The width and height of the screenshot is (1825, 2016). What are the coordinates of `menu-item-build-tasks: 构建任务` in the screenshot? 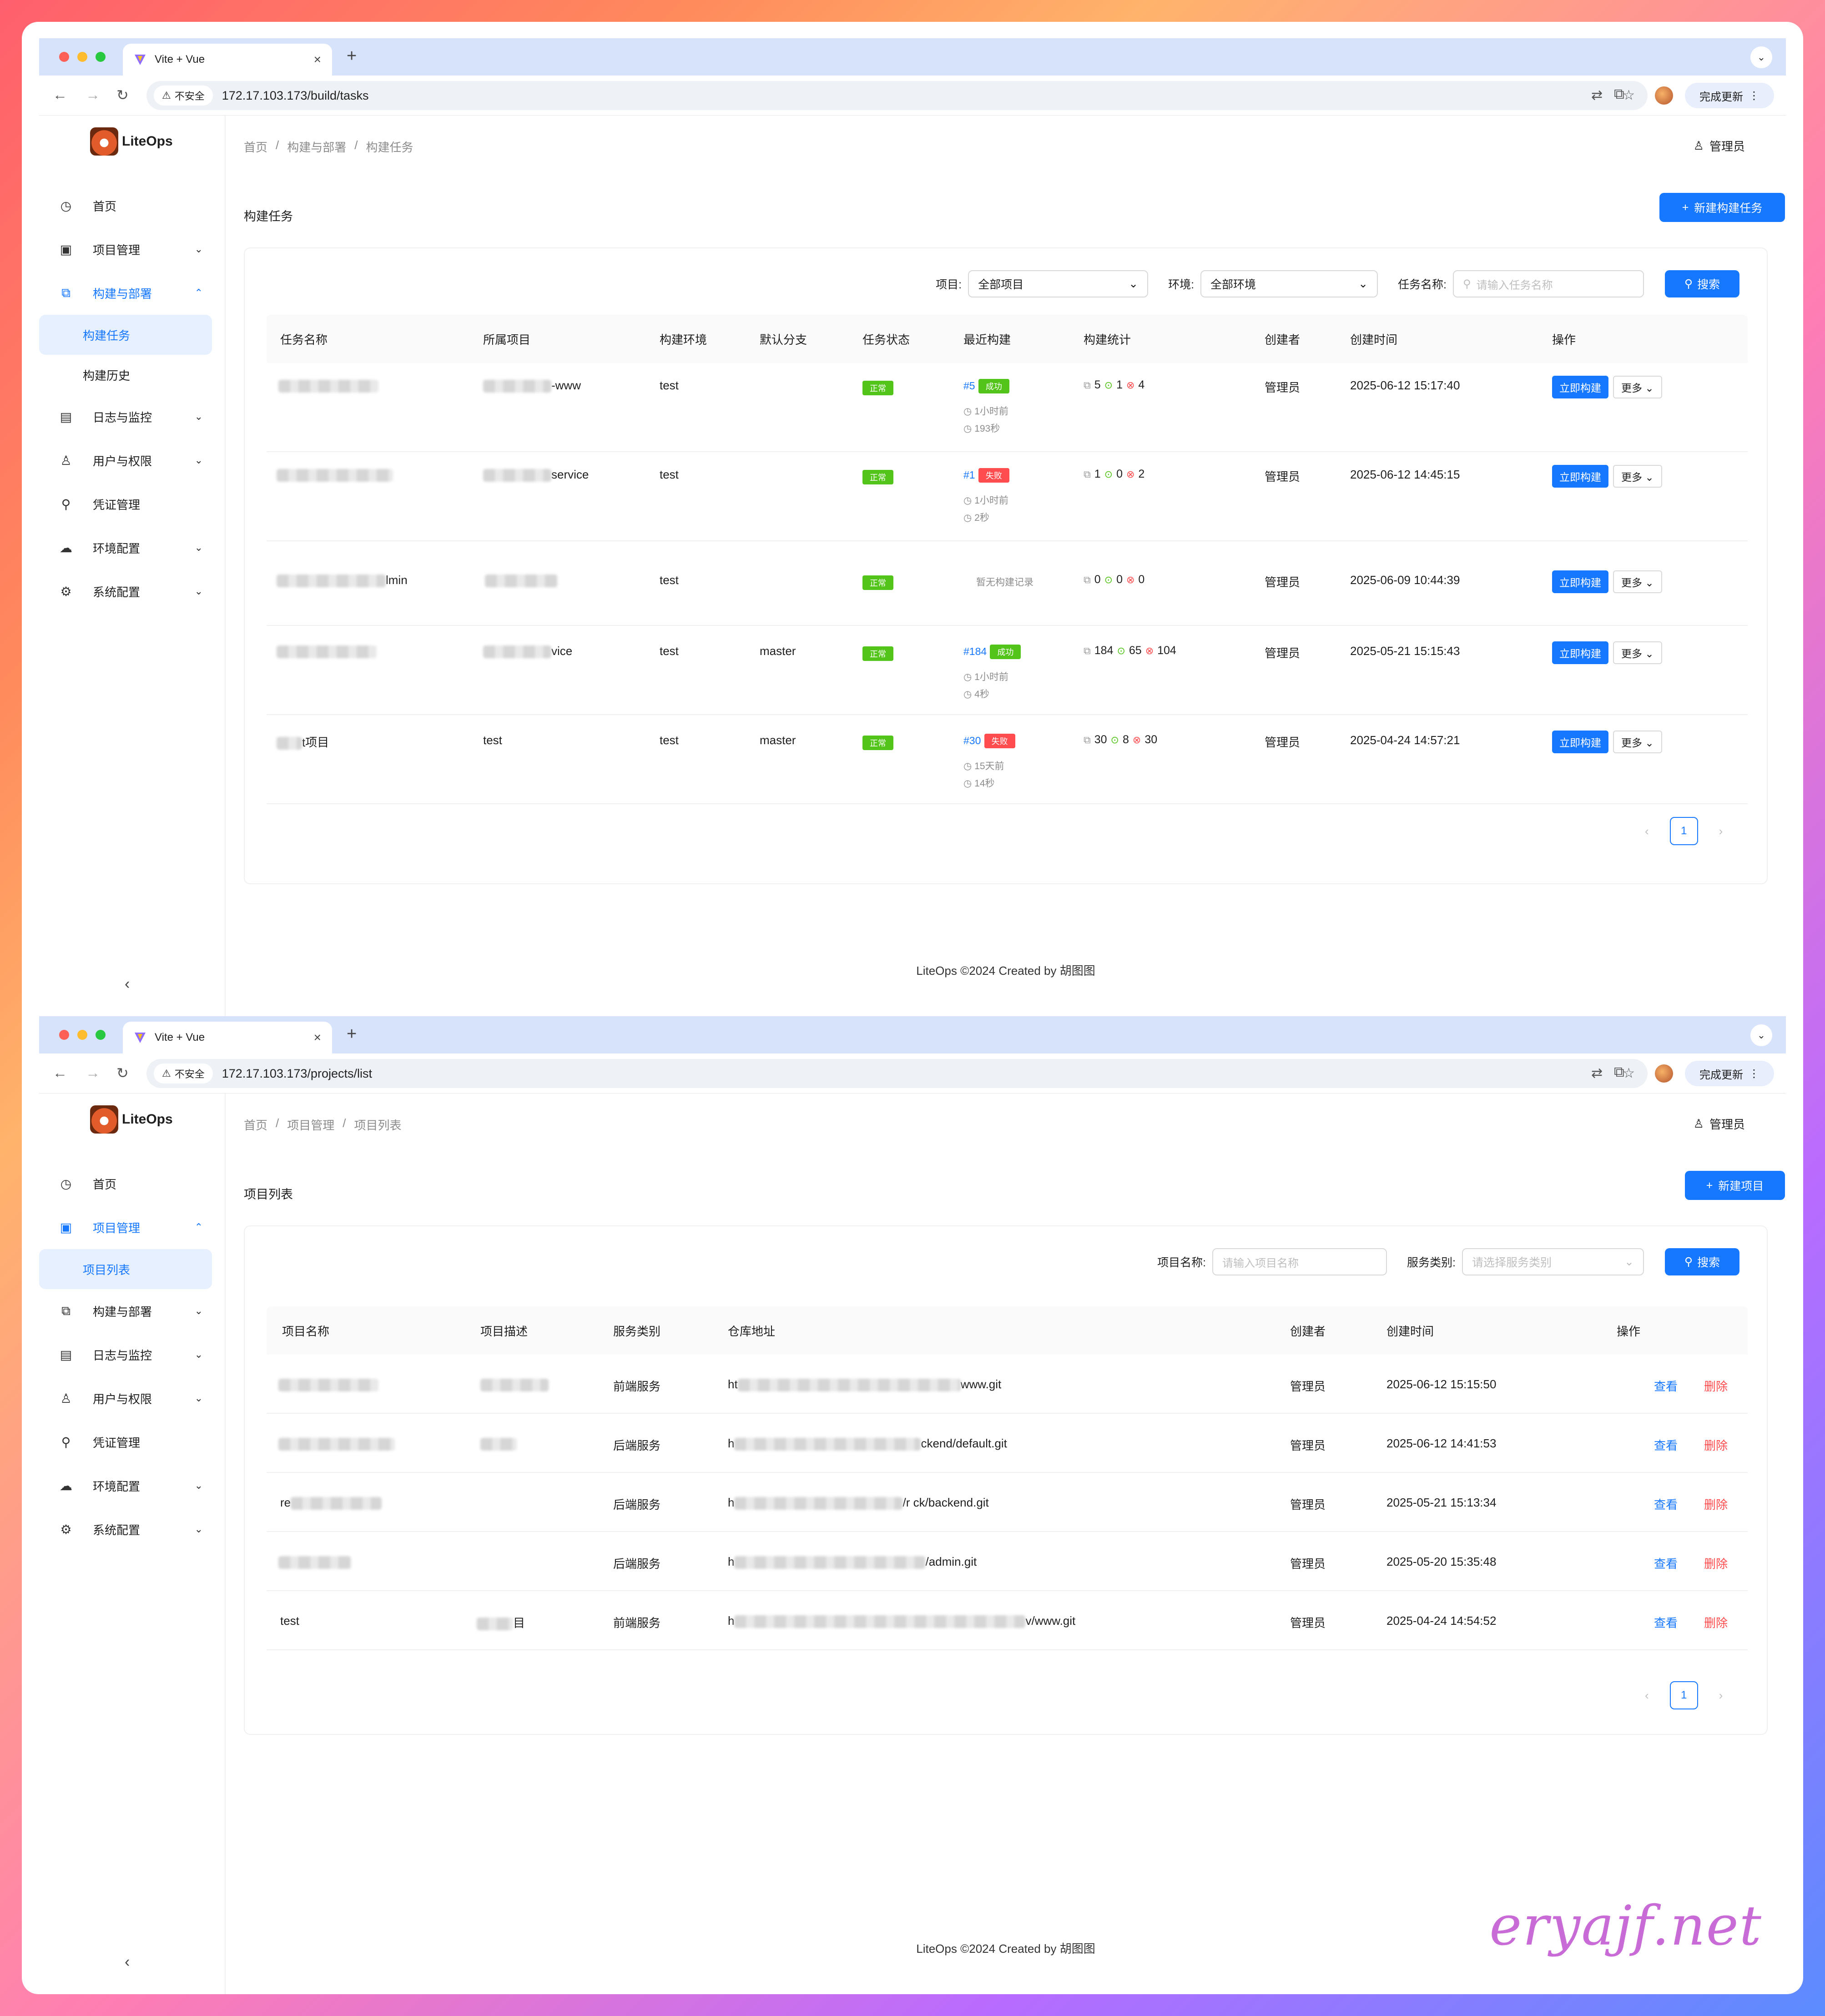 It's located at (126, 335).